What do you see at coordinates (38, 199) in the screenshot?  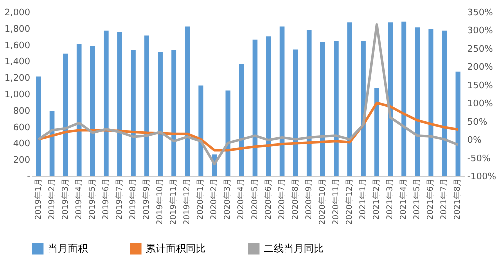 I see `x-tick-label: 2019年1月` at bounding box center [38, 199].